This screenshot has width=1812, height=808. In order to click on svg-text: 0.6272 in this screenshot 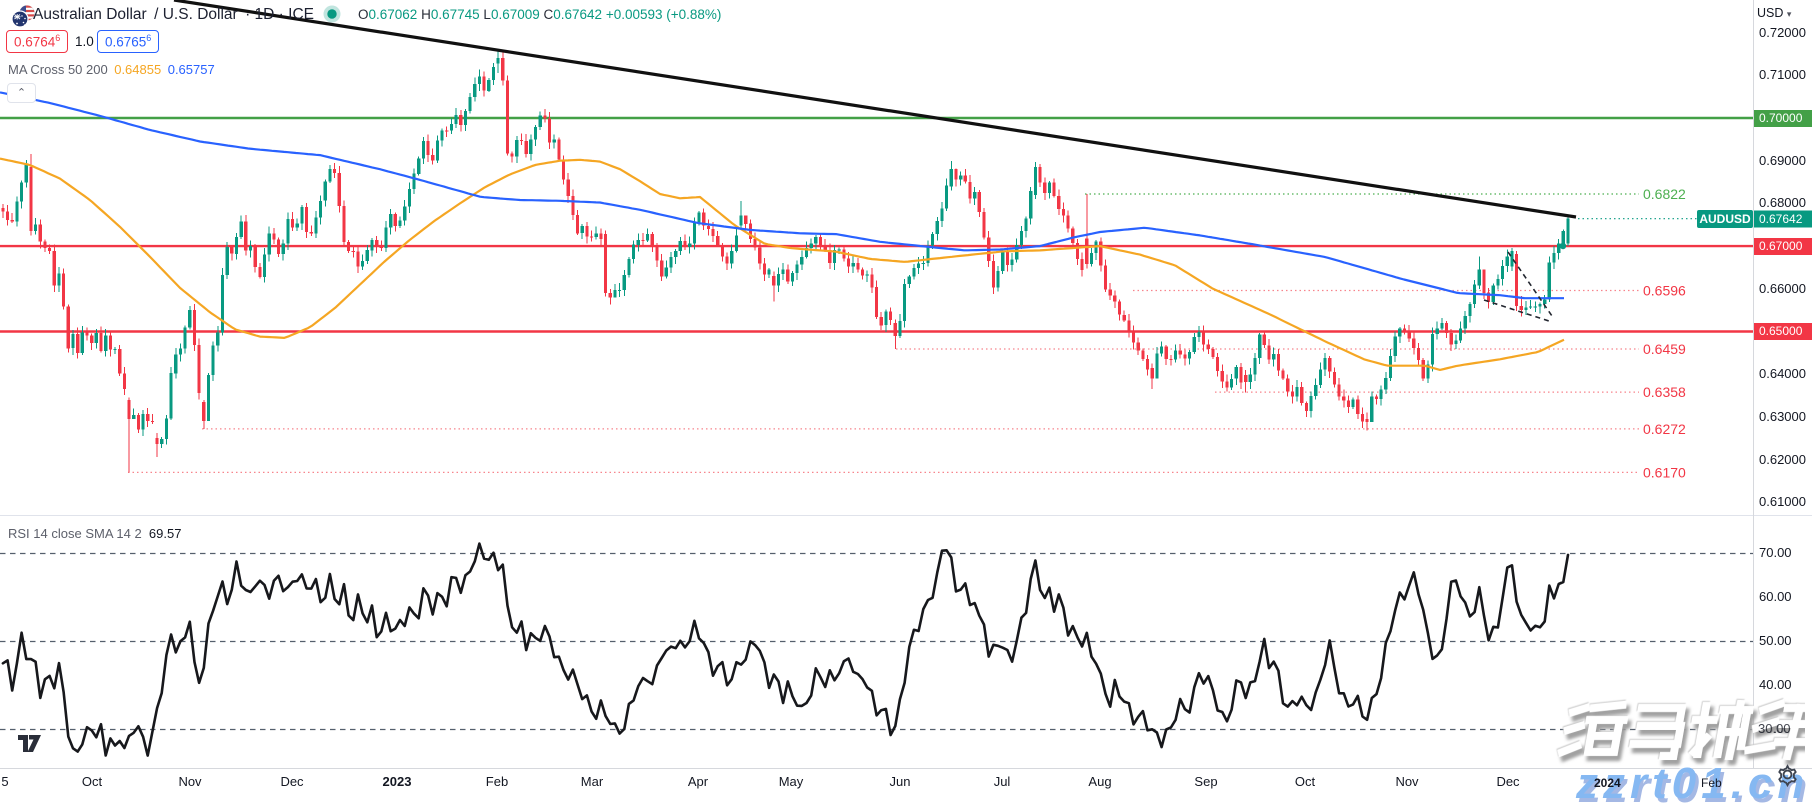, I will do `click(1664, 429)`.